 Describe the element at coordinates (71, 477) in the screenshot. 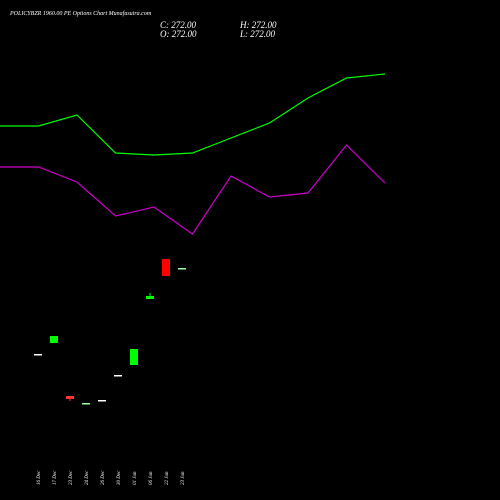

I see `x-tick-label: 23 Dec` at that location.